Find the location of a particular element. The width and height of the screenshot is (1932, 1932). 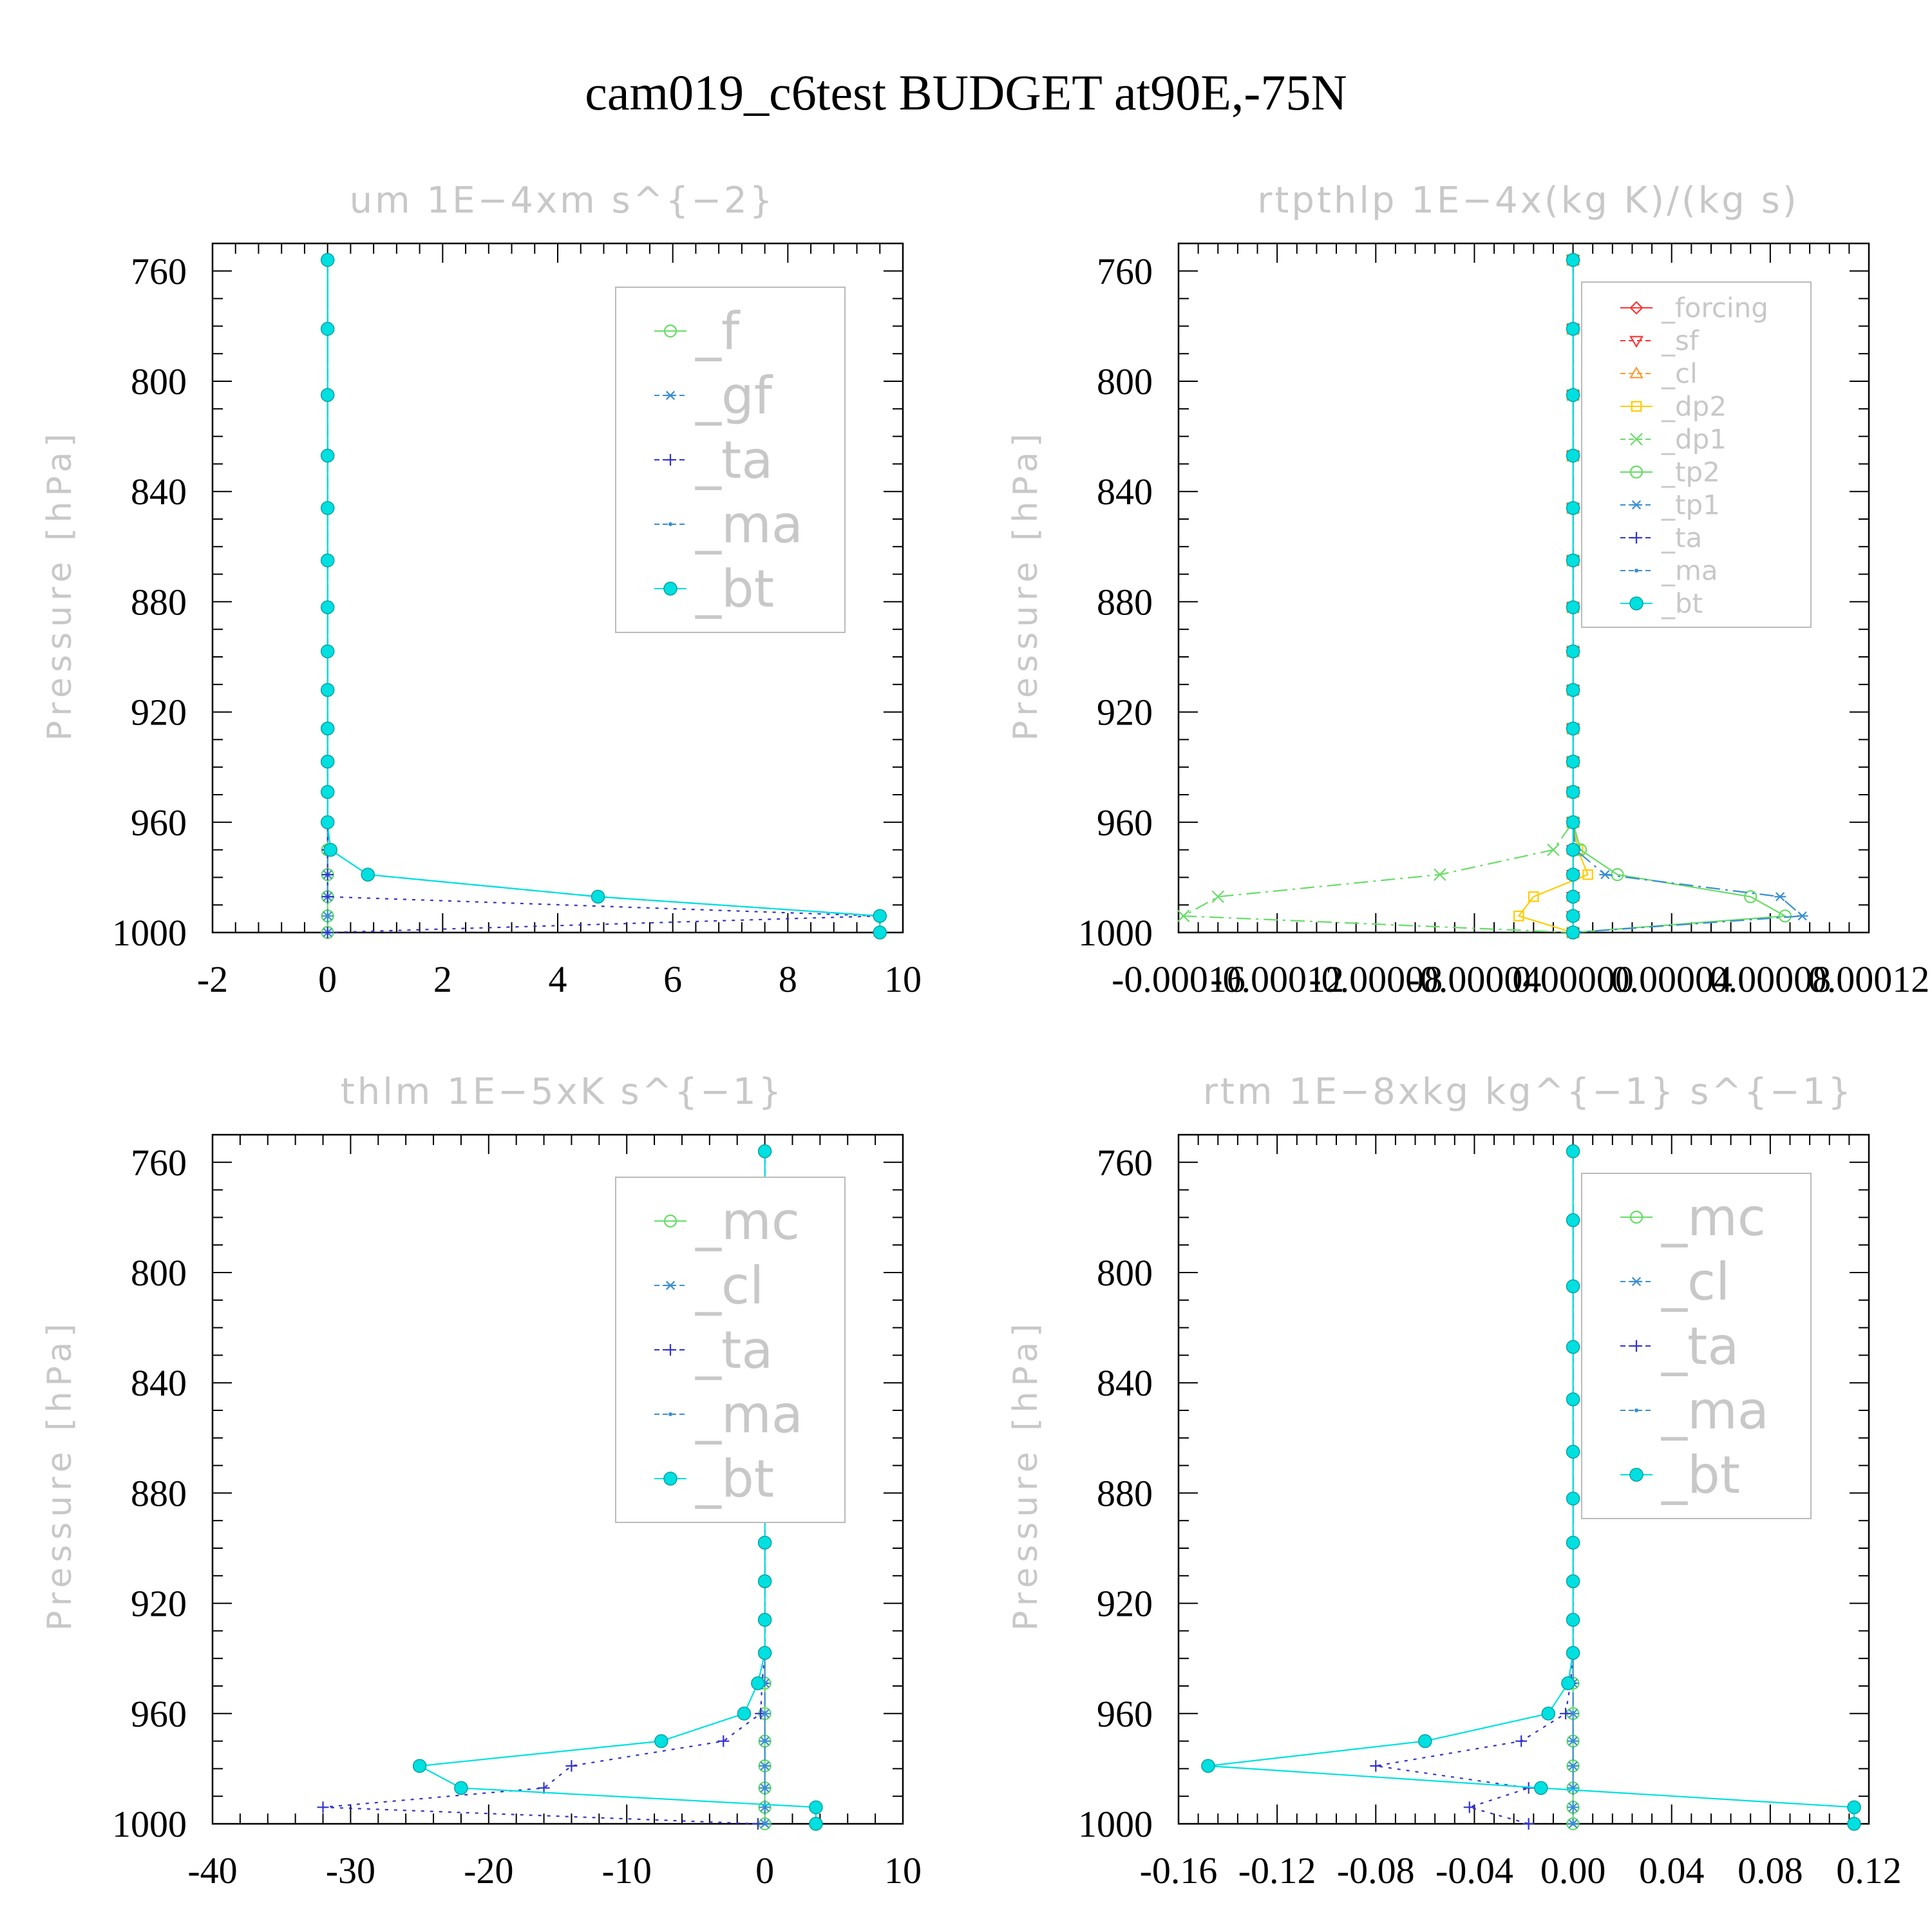

panel-title-thlm: thlm 1E−5xK s^{−1} is located at coordinates (562, 1092).